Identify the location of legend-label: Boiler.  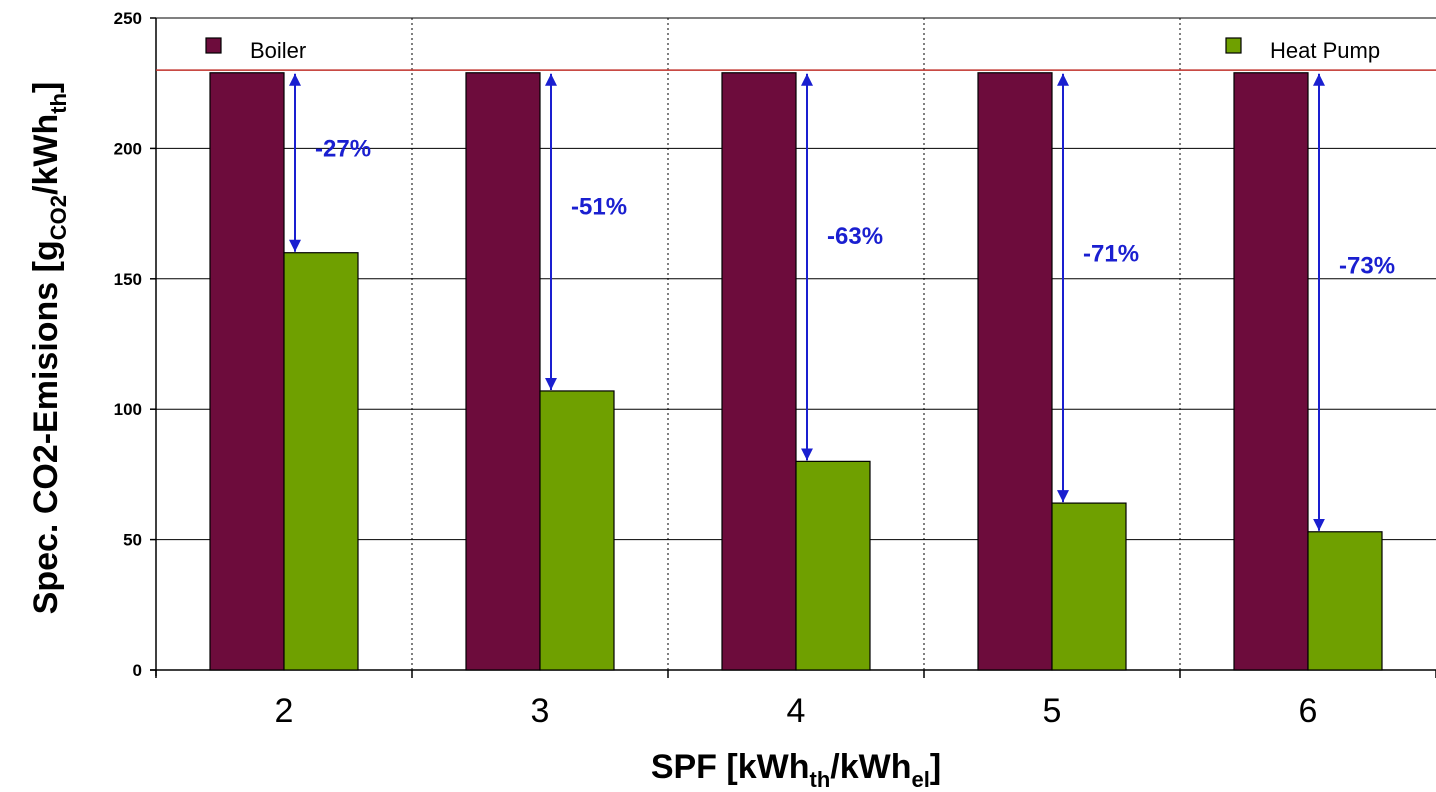
(278, 50).